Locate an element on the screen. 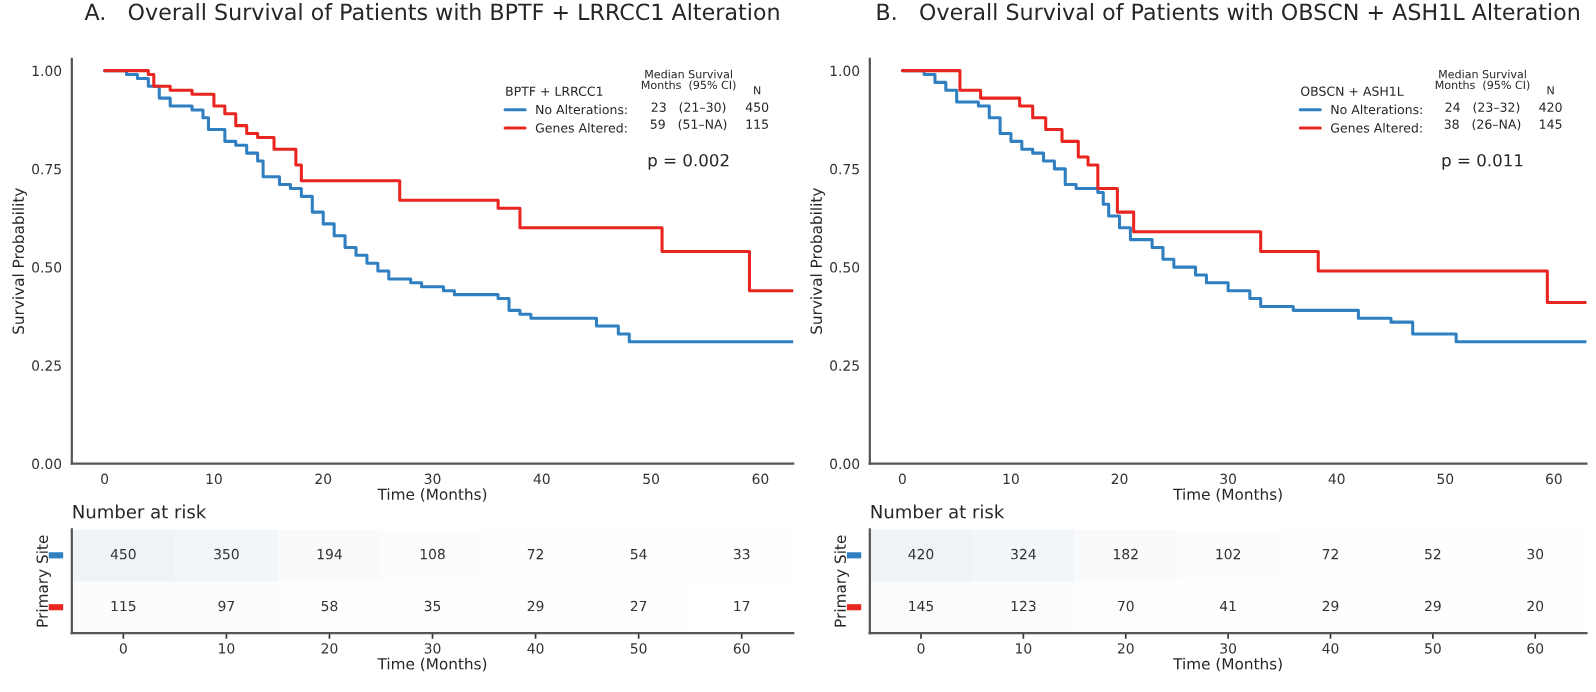 The width and height of the screenshot is (1596, 692). annotation: p = 0.002 is located at coordinates (688, 161).